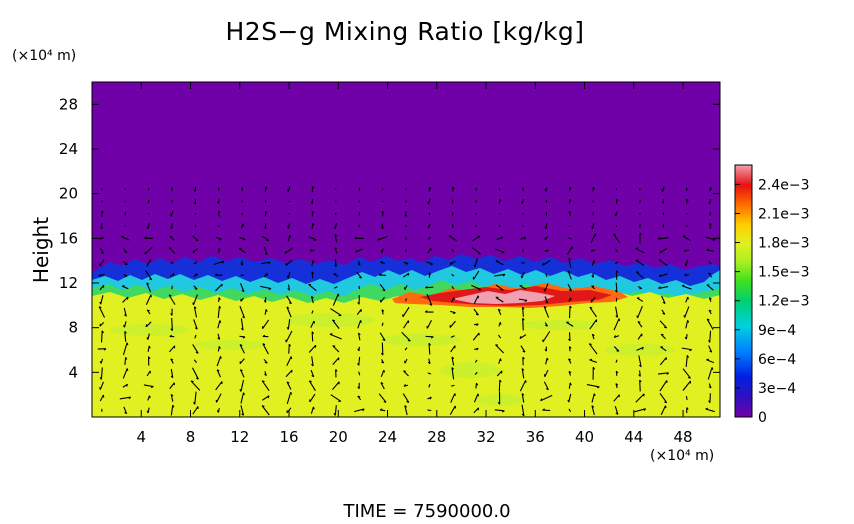 The height and width of the screenshot is (524, 854). Describe the element at coordinates (777, 360) in the screenshot. I see `colorbar-tick-label: 6e−4` at that location.